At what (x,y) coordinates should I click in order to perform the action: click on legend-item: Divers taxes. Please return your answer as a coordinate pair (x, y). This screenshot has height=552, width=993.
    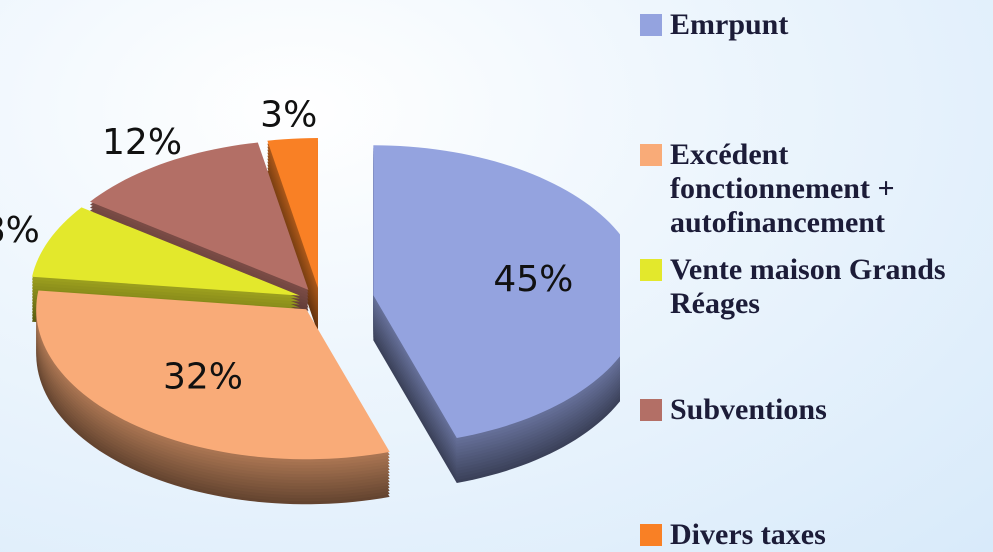
    Looking at the image, I should click on (815, 535).